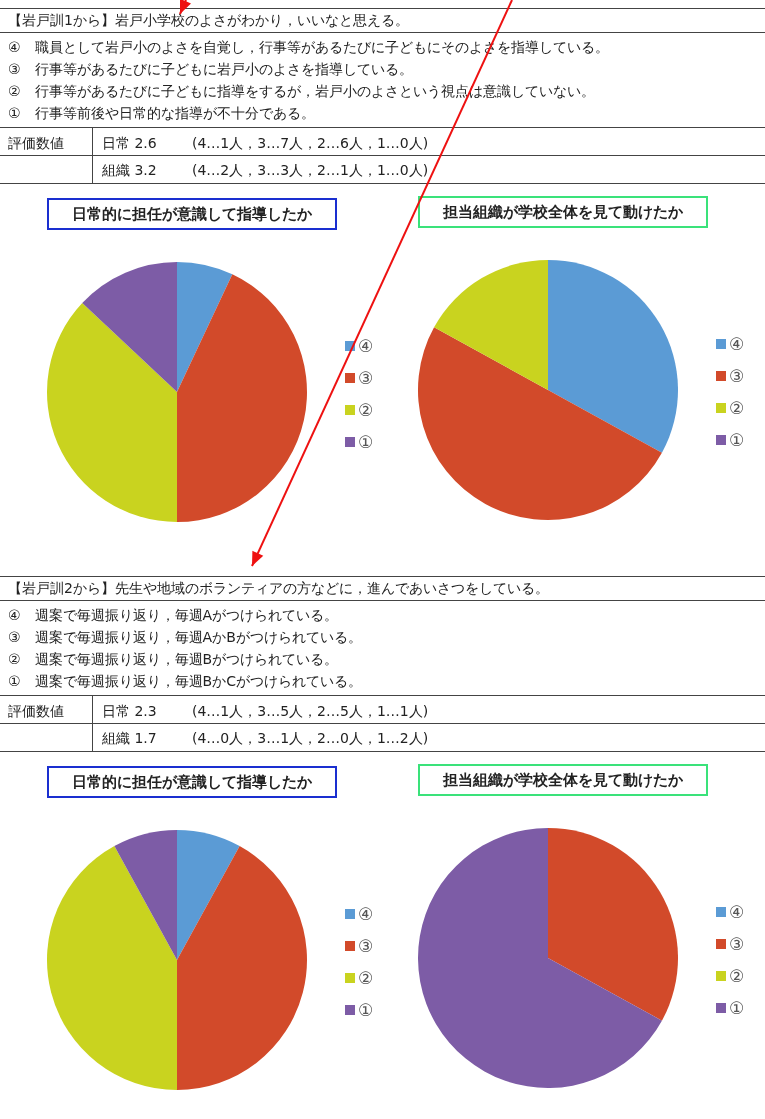 This screenshot has width=765, height=1119. Describe the element at coordinates (210, 69) in the screenshot. I see `text: ③ 行事等があるたびに子どもに岩戸小のよさを指導している。` at that location.